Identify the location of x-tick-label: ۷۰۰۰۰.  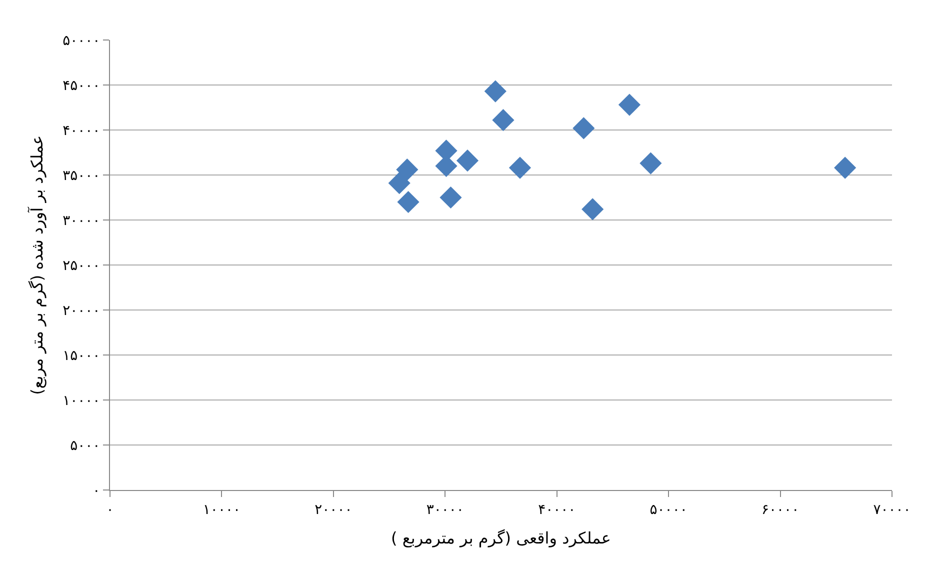
(892, 510).